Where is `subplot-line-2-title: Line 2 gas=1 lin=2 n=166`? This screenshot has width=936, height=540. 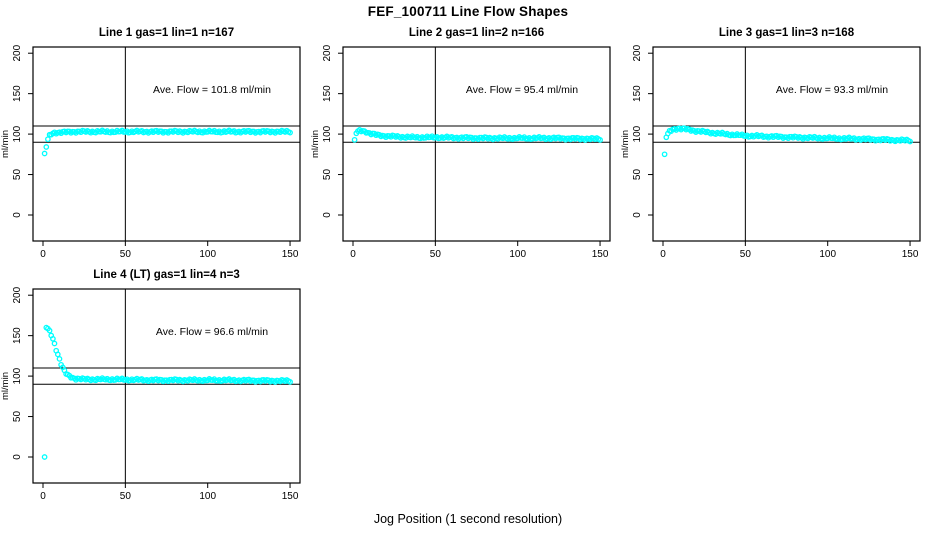
subplot-line-2-title: Line 2 gas=1 lin=2 n=166 is located at coordinates (476, 33).